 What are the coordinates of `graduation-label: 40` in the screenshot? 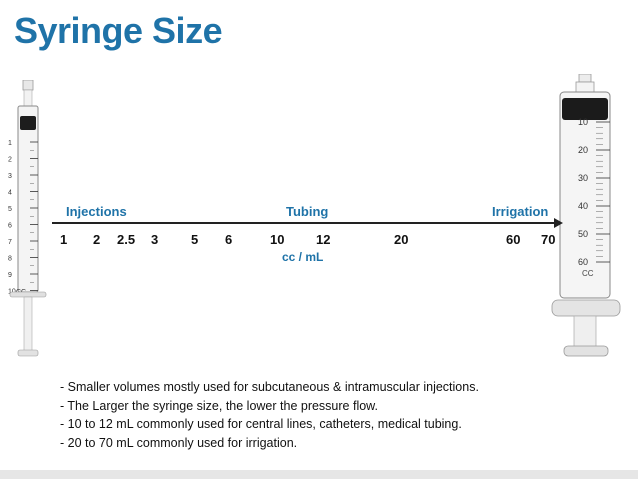 It's located at (583, 206).